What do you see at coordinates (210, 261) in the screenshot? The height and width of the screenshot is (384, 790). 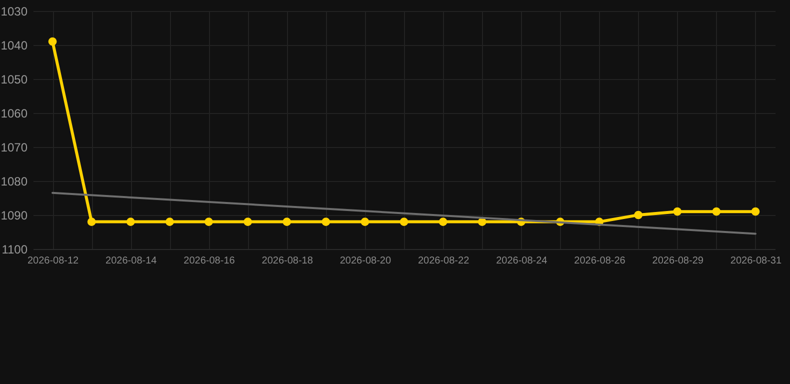 I see `x-tick-label: 2026-08-16` at bounding box center [210, 261].